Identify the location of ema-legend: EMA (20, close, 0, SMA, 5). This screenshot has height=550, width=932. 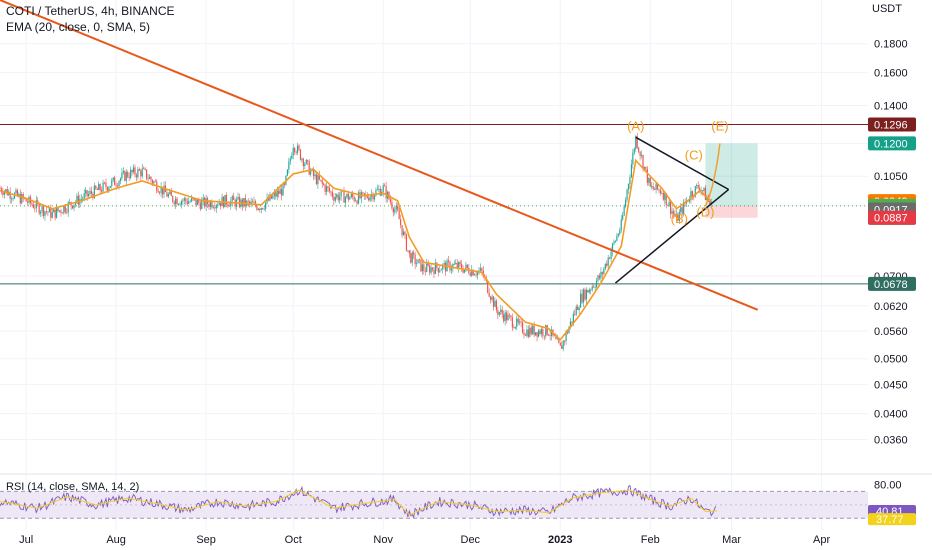
(78, 27).